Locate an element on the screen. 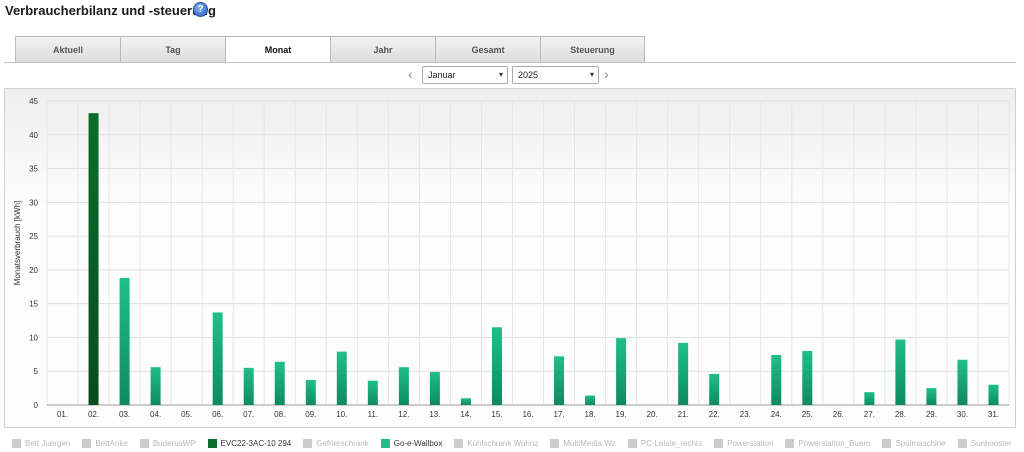 Image resolution: width=1024 pixels, height=452 pixels. legend-label: Spülmaschine is located at coordinates (920, 443).